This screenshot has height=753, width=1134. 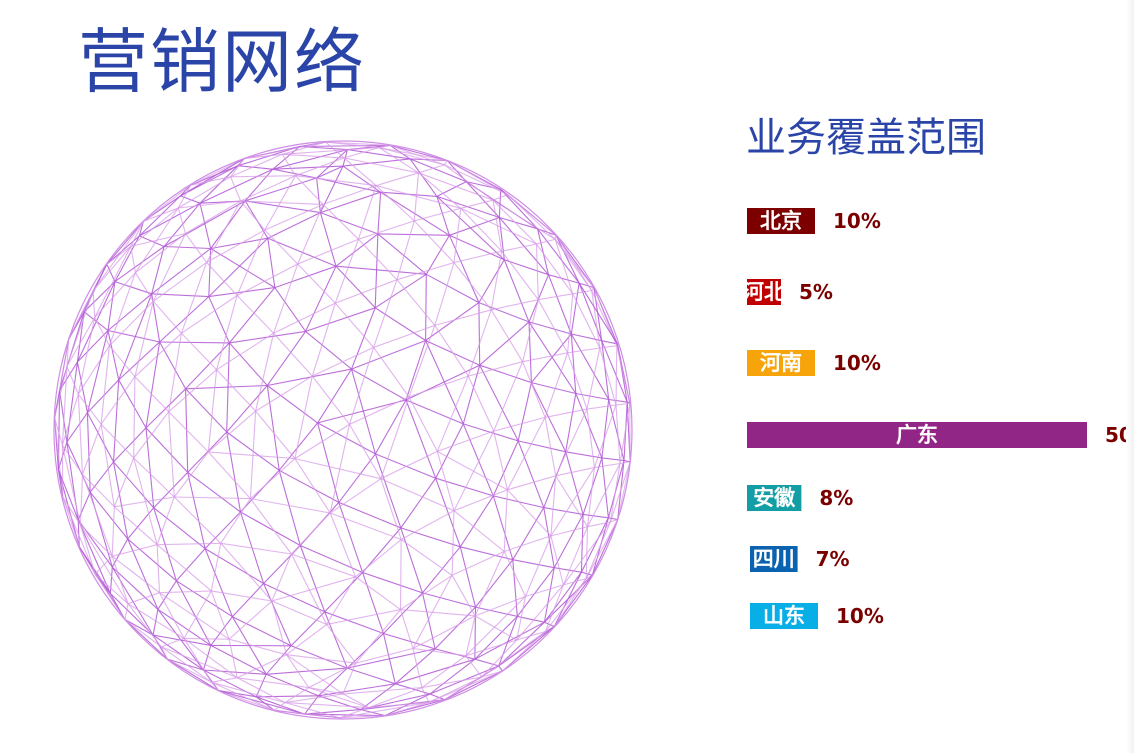 I want to click on bar-category-label: 北京, so click(x=781, y=221).